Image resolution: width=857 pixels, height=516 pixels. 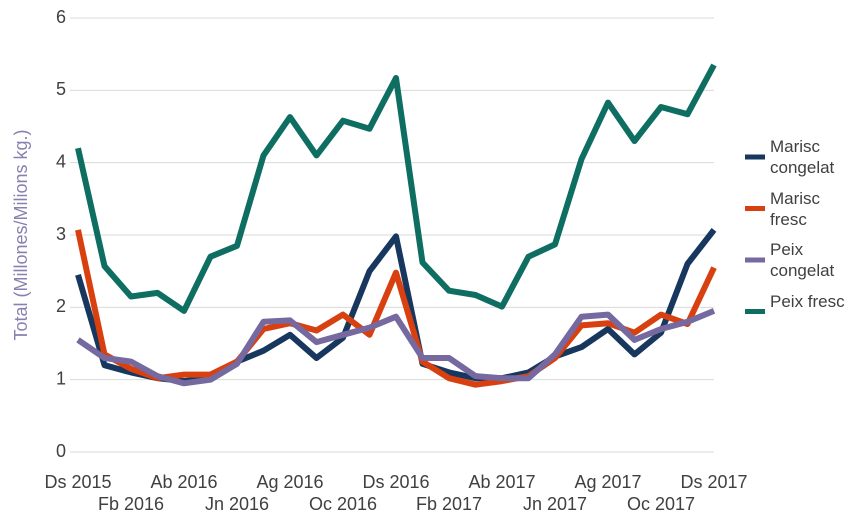 I want to click on x-tick-label: Jn 2017, so click(x=555, y=504).